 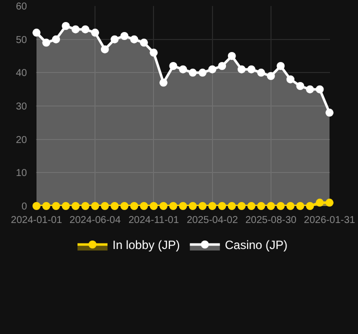 What do you see at coordinates (212, 220) in the screenshot?
I see `x-tick-label: 2025-04-02` at bounding box center [212, 220].